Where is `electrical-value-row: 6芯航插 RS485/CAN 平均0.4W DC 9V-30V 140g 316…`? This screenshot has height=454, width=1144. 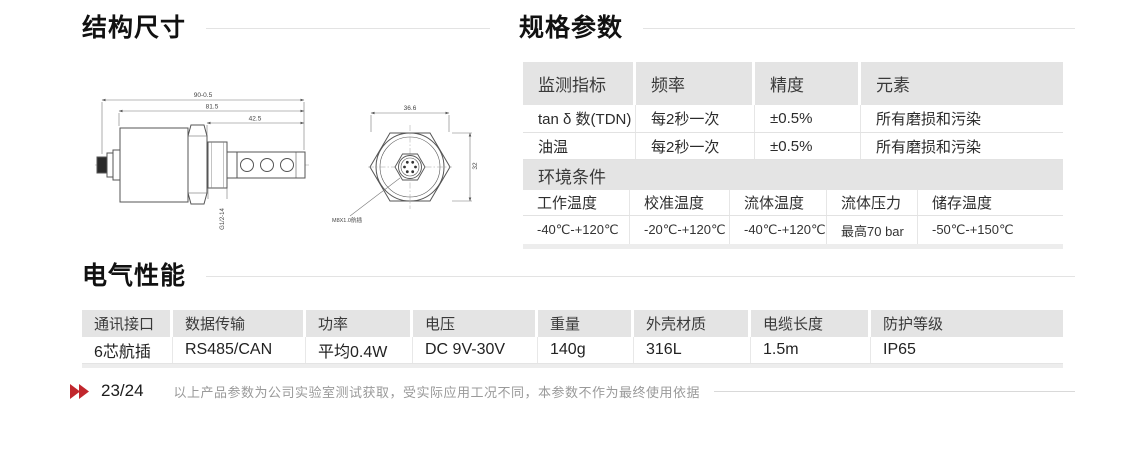
electrical-value-row: 6芯航插 RS485/CAN 平均0.4W DC 9V-30V 140g 316… is located at coordinates (572, 350).